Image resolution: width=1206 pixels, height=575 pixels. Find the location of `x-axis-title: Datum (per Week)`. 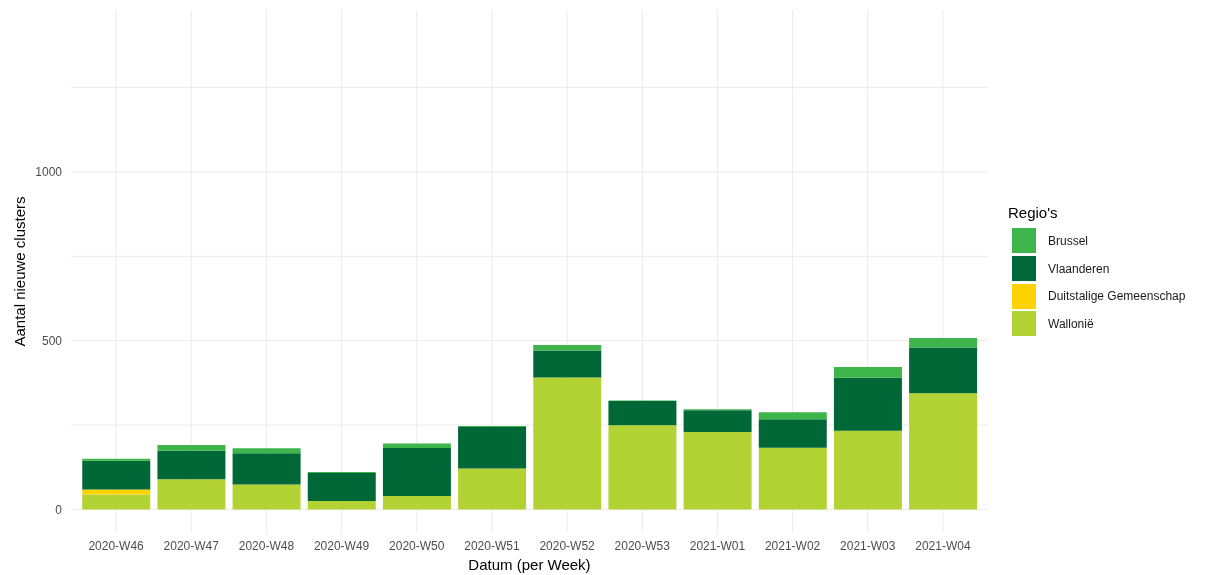

x-axis-title: Datum (per Week) is located at coordinates (529, 564).